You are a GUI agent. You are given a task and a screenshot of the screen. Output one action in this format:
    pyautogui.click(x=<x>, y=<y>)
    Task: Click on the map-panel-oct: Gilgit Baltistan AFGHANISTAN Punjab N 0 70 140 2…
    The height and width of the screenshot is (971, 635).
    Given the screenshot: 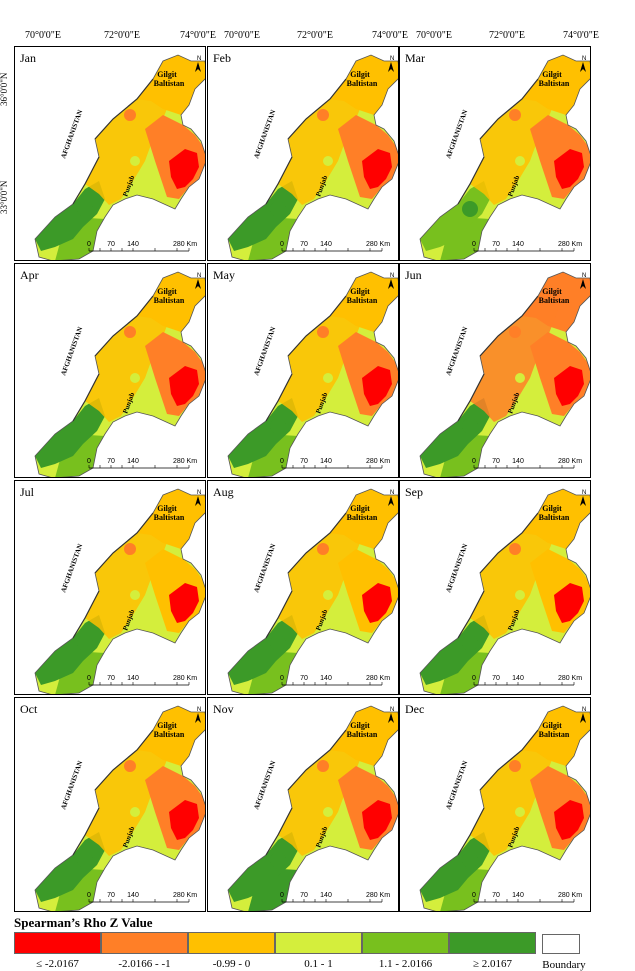 What is the action you would take?
    pyautogui.click(x=110, y=804)
    